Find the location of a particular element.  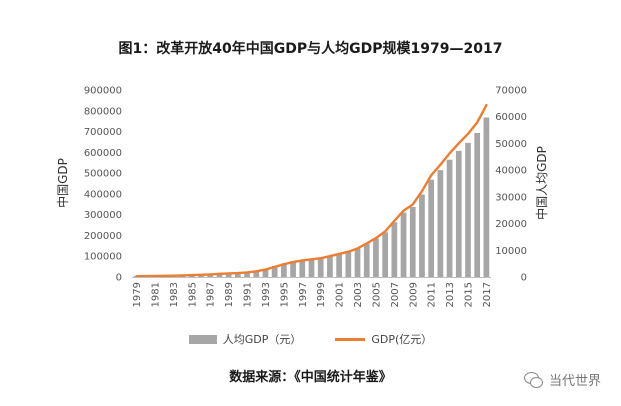

bar-1996 is located at coordinates (293, 269).